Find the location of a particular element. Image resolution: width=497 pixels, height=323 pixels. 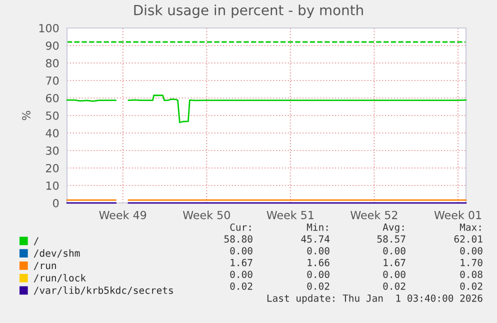

legend-label: /run/lock is located at coordinates (60, 278).